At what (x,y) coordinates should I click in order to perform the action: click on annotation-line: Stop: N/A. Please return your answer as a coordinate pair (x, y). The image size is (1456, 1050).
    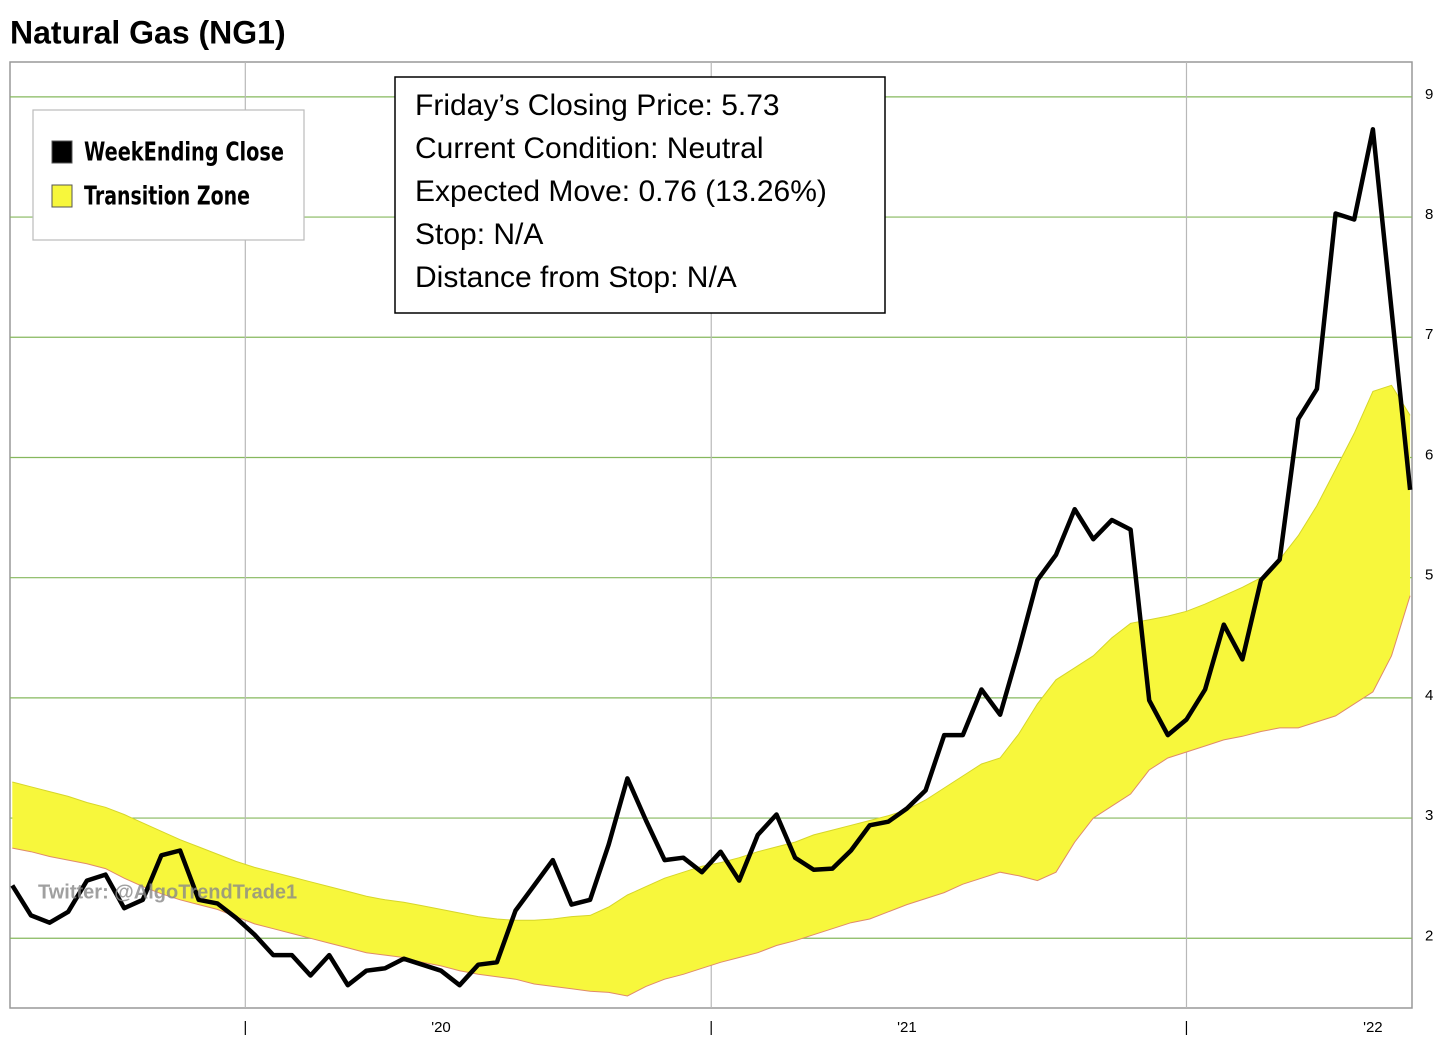
    Looking at the image, I should click on (479, 234).